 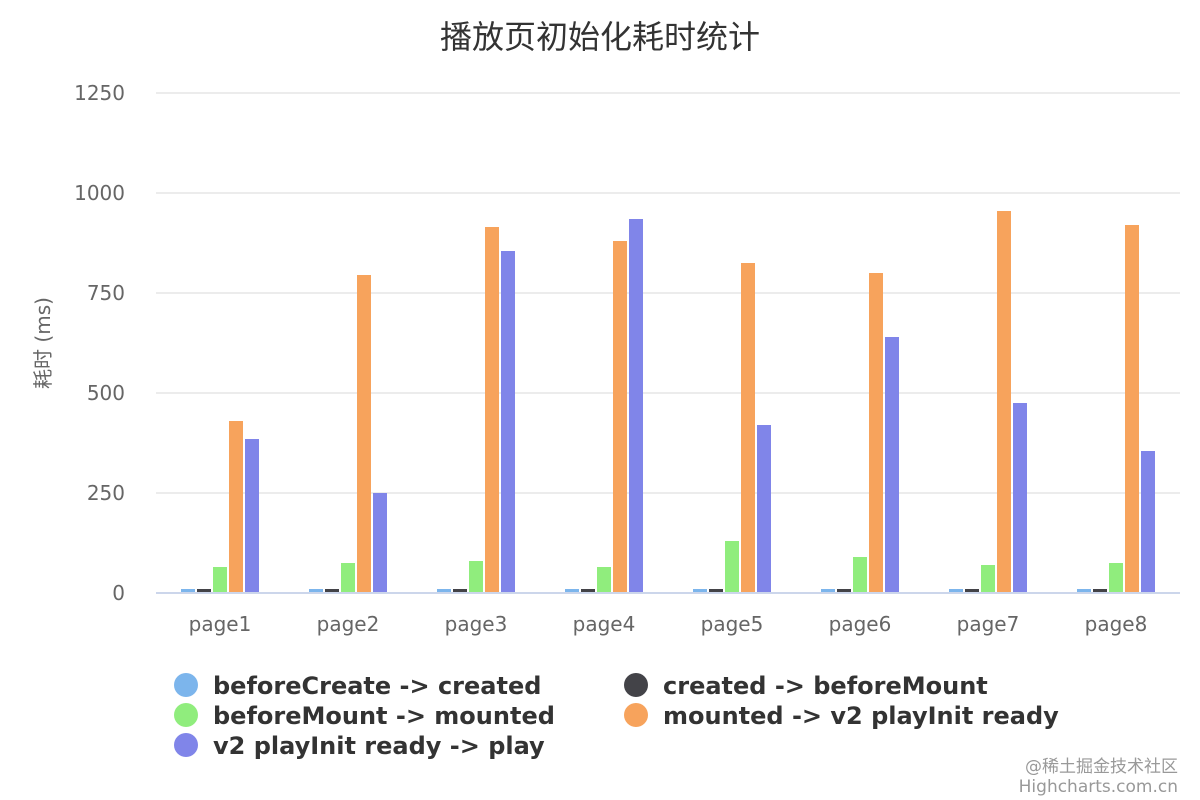 I want to click on credit-community: @稀土掘金技术社区, so click(x=1101, y=767).